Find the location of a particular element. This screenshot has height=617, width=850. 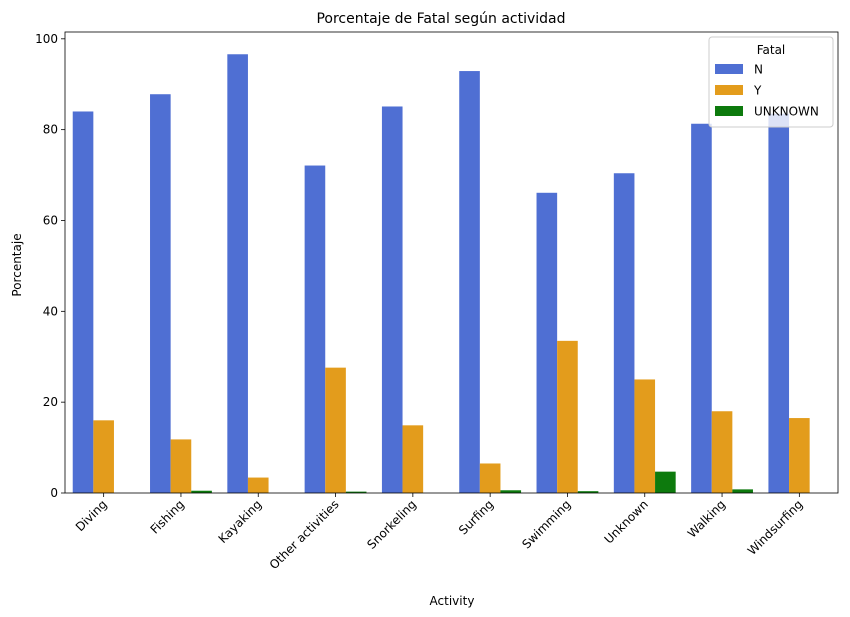

x-tick-label: Other activities is located at coordinates (304, 534).